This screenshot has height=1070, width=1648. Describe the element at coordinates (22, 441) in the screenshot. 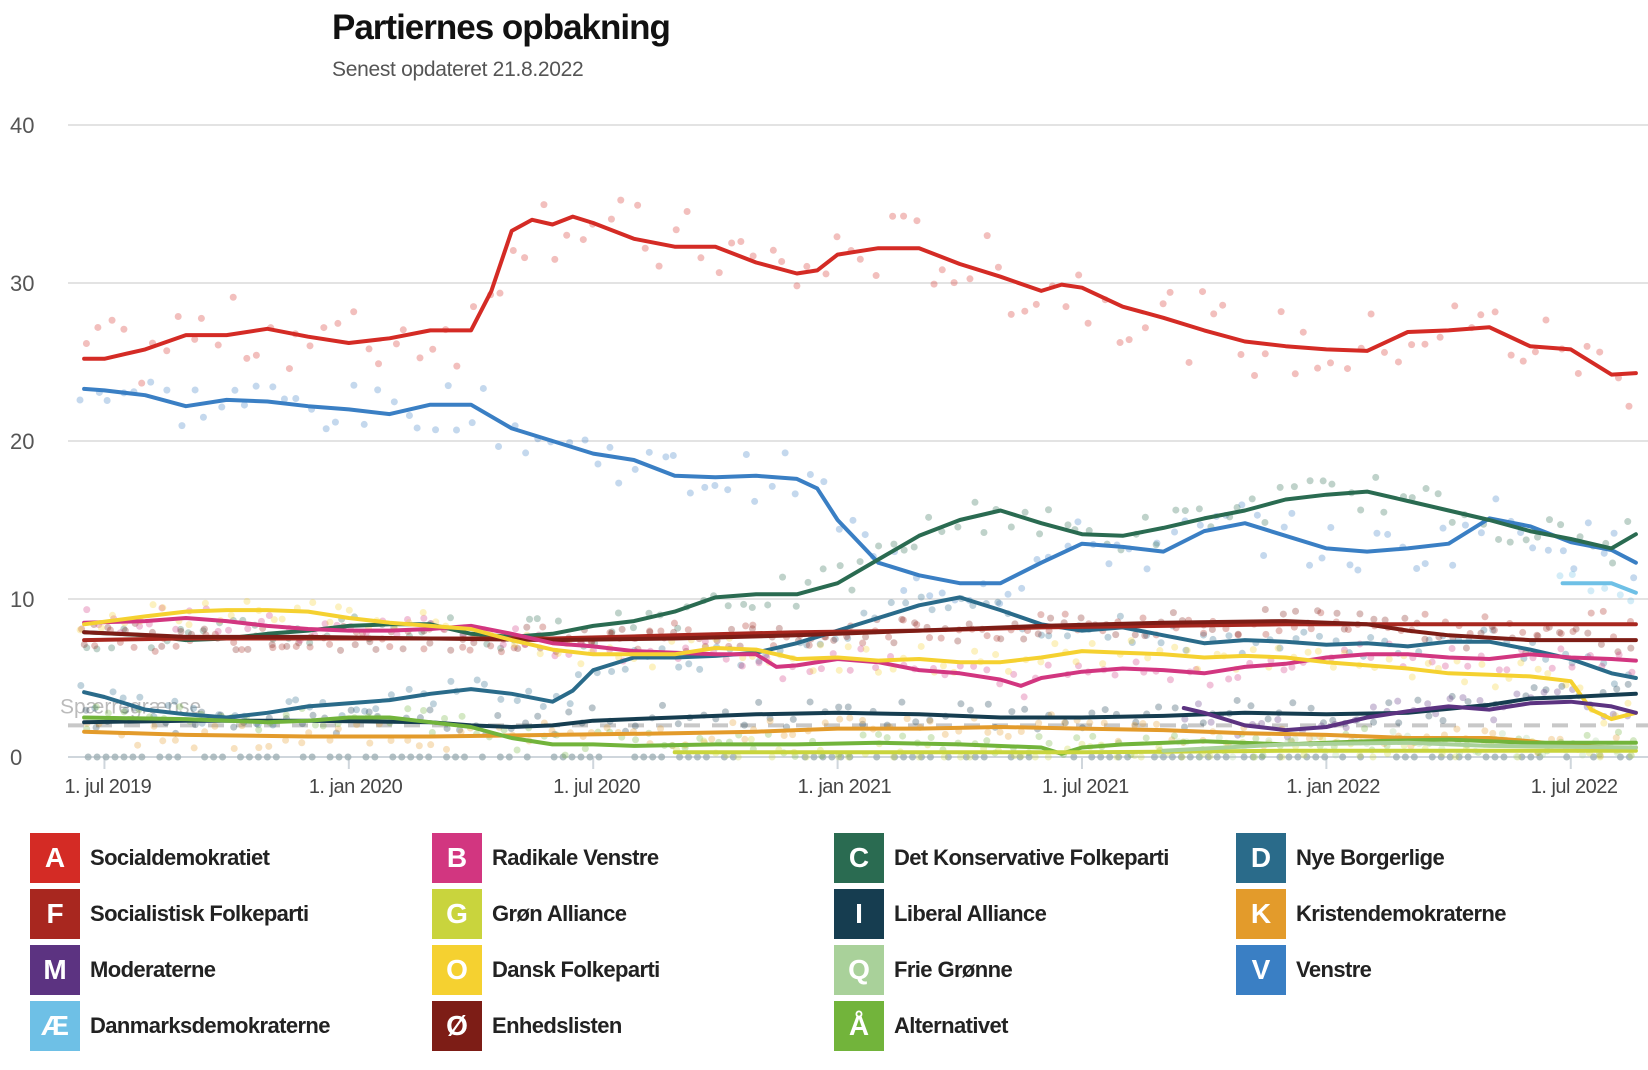

I see `y-tick-label: 20` at that location.